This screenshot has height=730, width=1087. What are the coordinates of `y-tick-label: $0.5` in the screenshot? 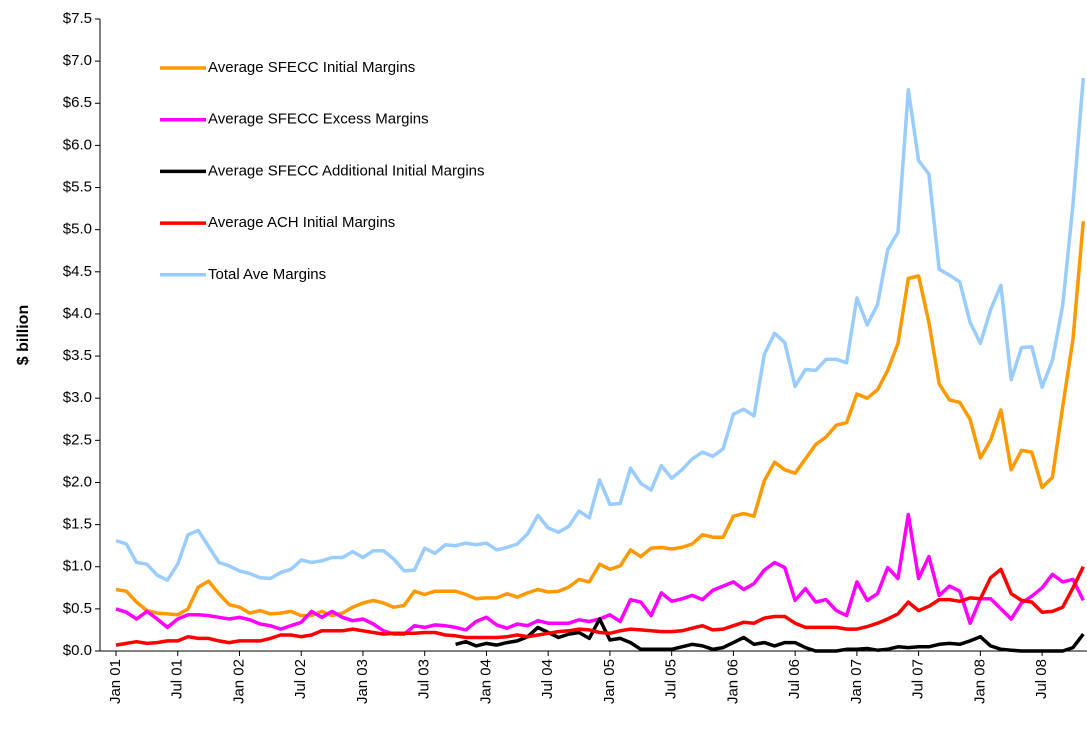 It's located at (77, 608).